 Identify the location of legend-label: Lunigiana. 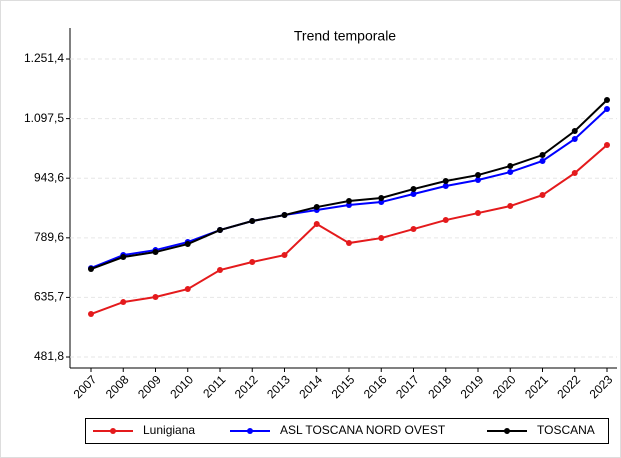
(169, 430).